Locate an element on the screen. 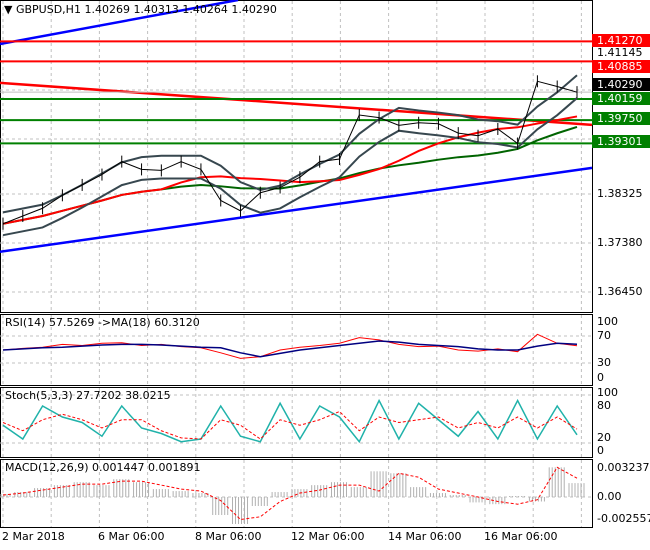  stoch-tick: 80 is located at coordinates (604, 405).